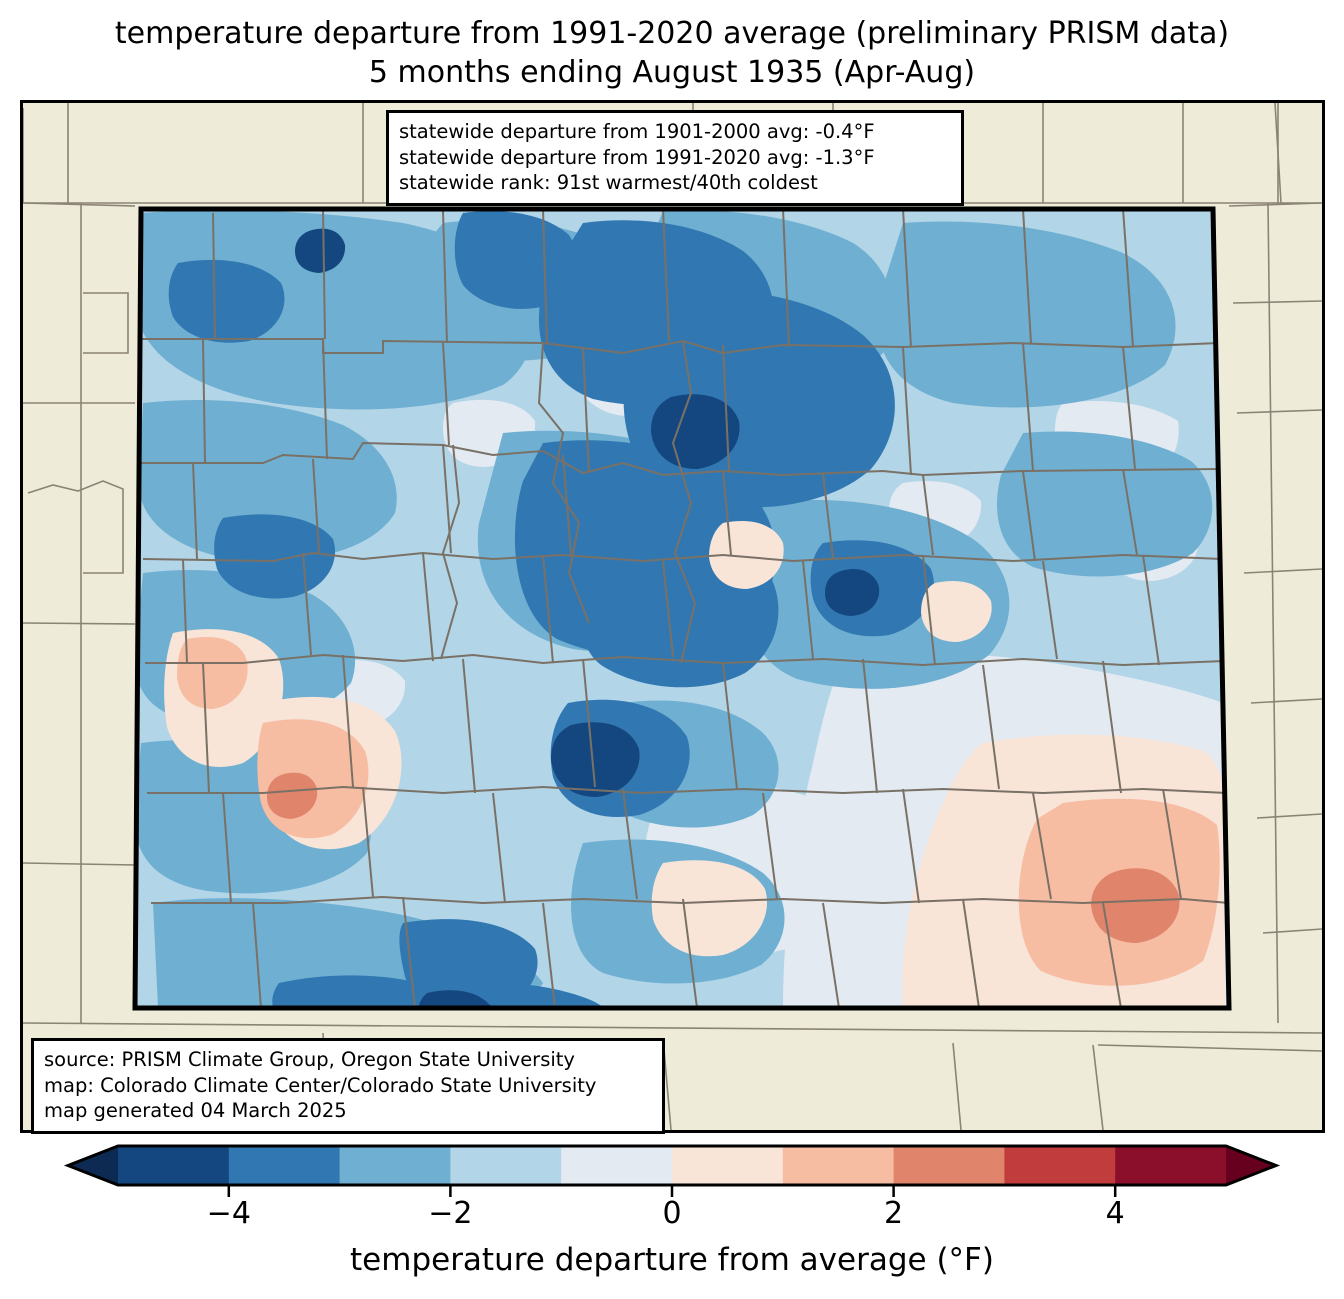  What do you see at coordinates (195, 1110) in the screenshot?
I see `source-line-3: map generated 04 March 2025` at bounding box center [195, 1110].